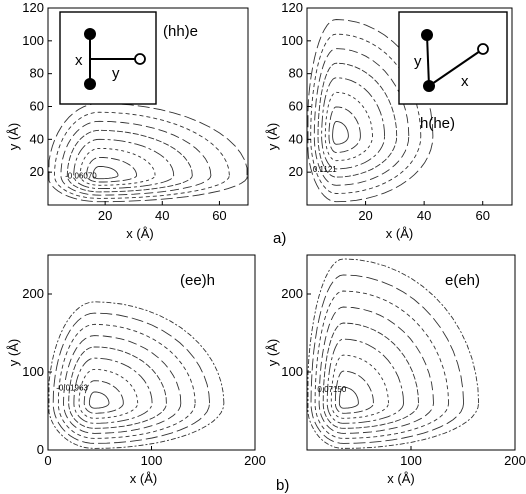 The height and width of the screenshot is (494, 526). I want to click on inset-frame, so click(453, 58).